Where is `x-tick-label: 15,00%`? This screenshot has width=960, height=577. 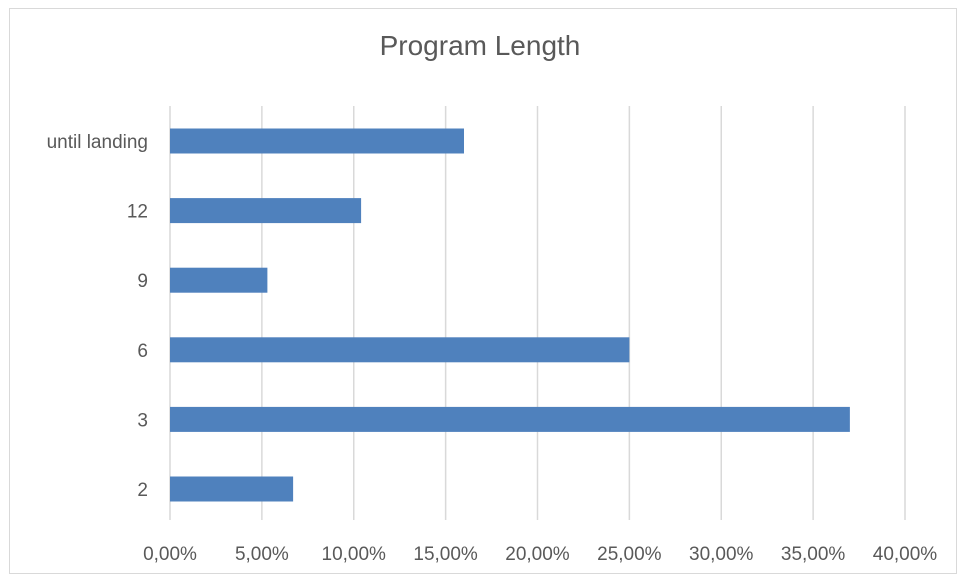
x-tick-label: 15,00% is located at coordinates (445, 554).